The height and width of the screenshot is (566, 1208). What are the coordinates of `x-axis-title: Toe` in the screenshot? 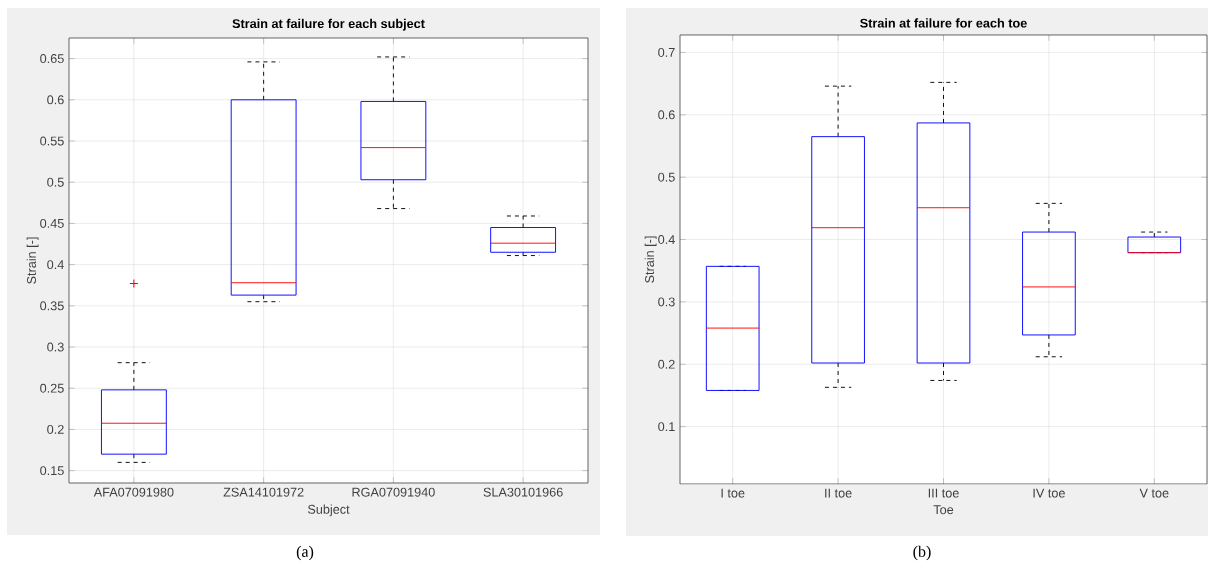 It's located at (943, 510).